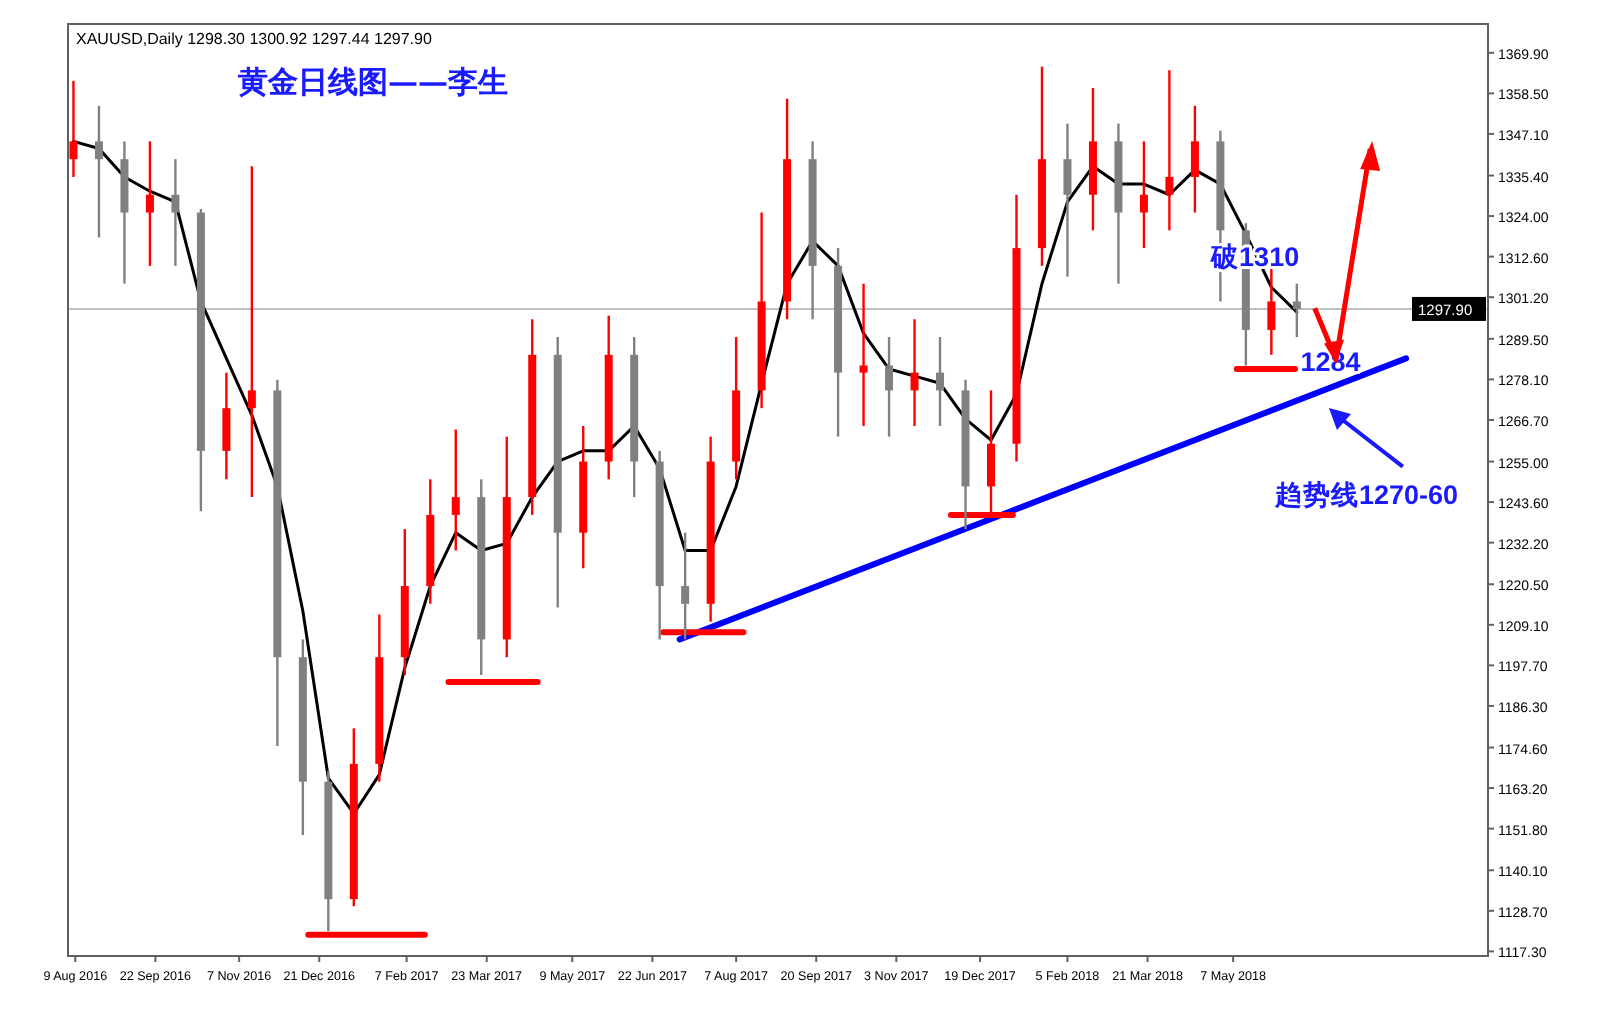 The width and height of the screenshot is (1604, 1012). I want to click on text: 黄金日线图——李生, so click(372, 82).